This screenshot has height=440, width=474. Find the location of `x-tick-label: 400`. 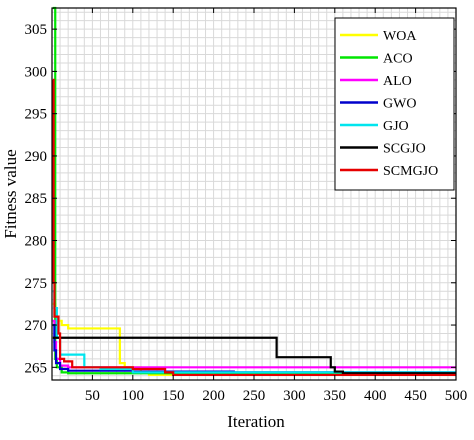

x-tick-label: 400 is located at coordinates (375, 396).